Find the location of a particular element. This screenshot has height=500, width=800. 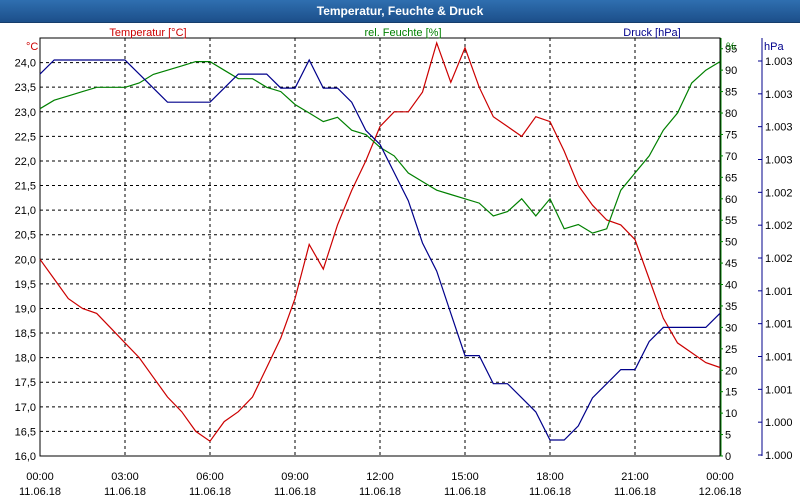

temperature-tick-label: 18,5 is located at coordinates (25, 334).